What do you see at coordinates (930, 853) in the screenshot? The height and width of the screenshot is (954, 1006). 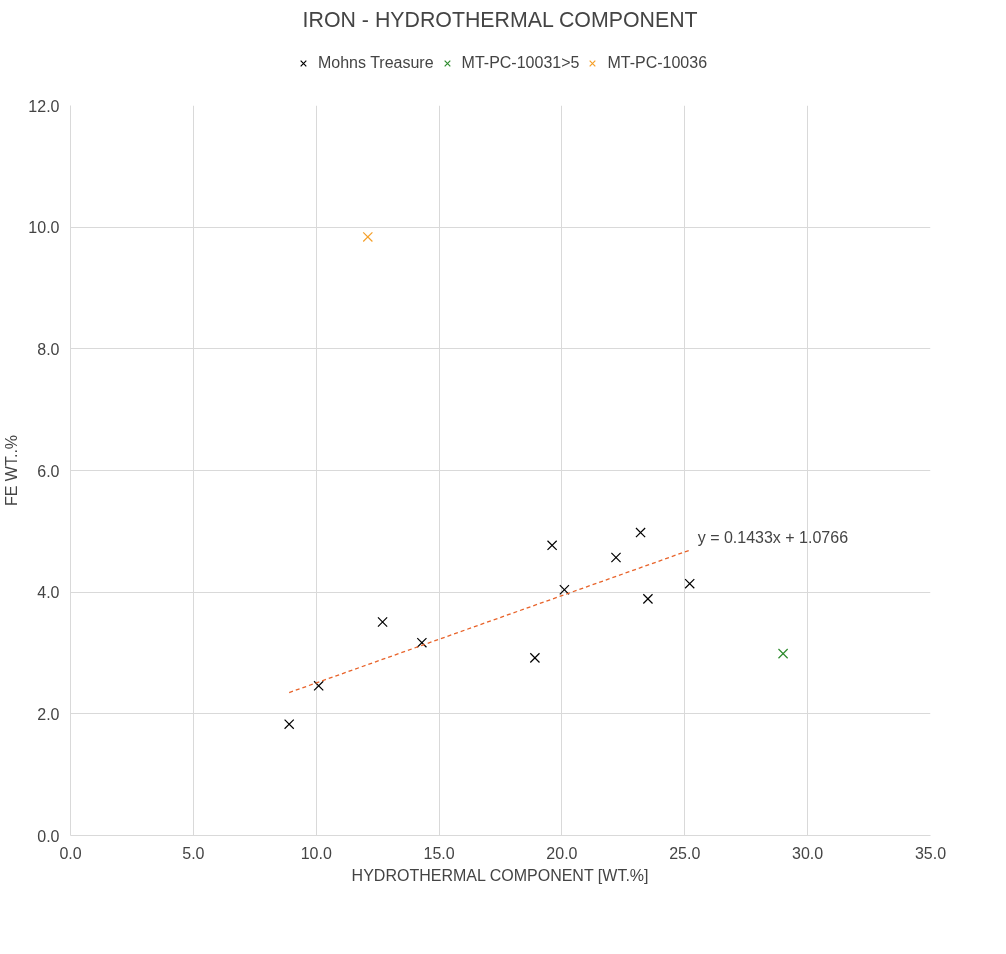 I see `x-tick-label: 35.0` at bounding box center [930, 853].